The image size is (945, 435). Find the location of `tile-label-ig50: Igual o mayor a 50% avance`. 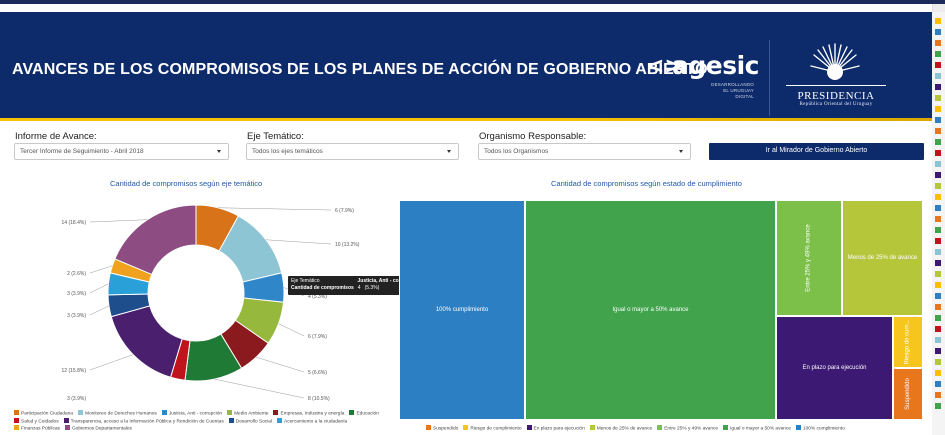

tile-label-ig50: Igual o mayor a 50% avance is located at coordinates (650, 310).